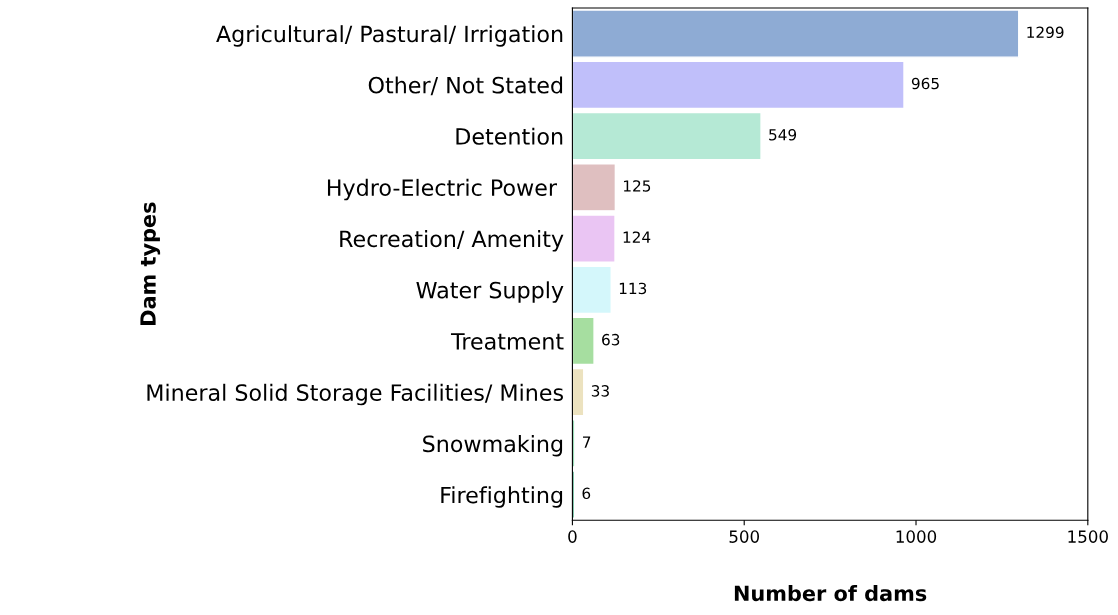 This screenshot has height=615, width=1118. Describe the element at coordinates (744, 536) in the screenshot. I see `x-tick-label: 500` at that location.